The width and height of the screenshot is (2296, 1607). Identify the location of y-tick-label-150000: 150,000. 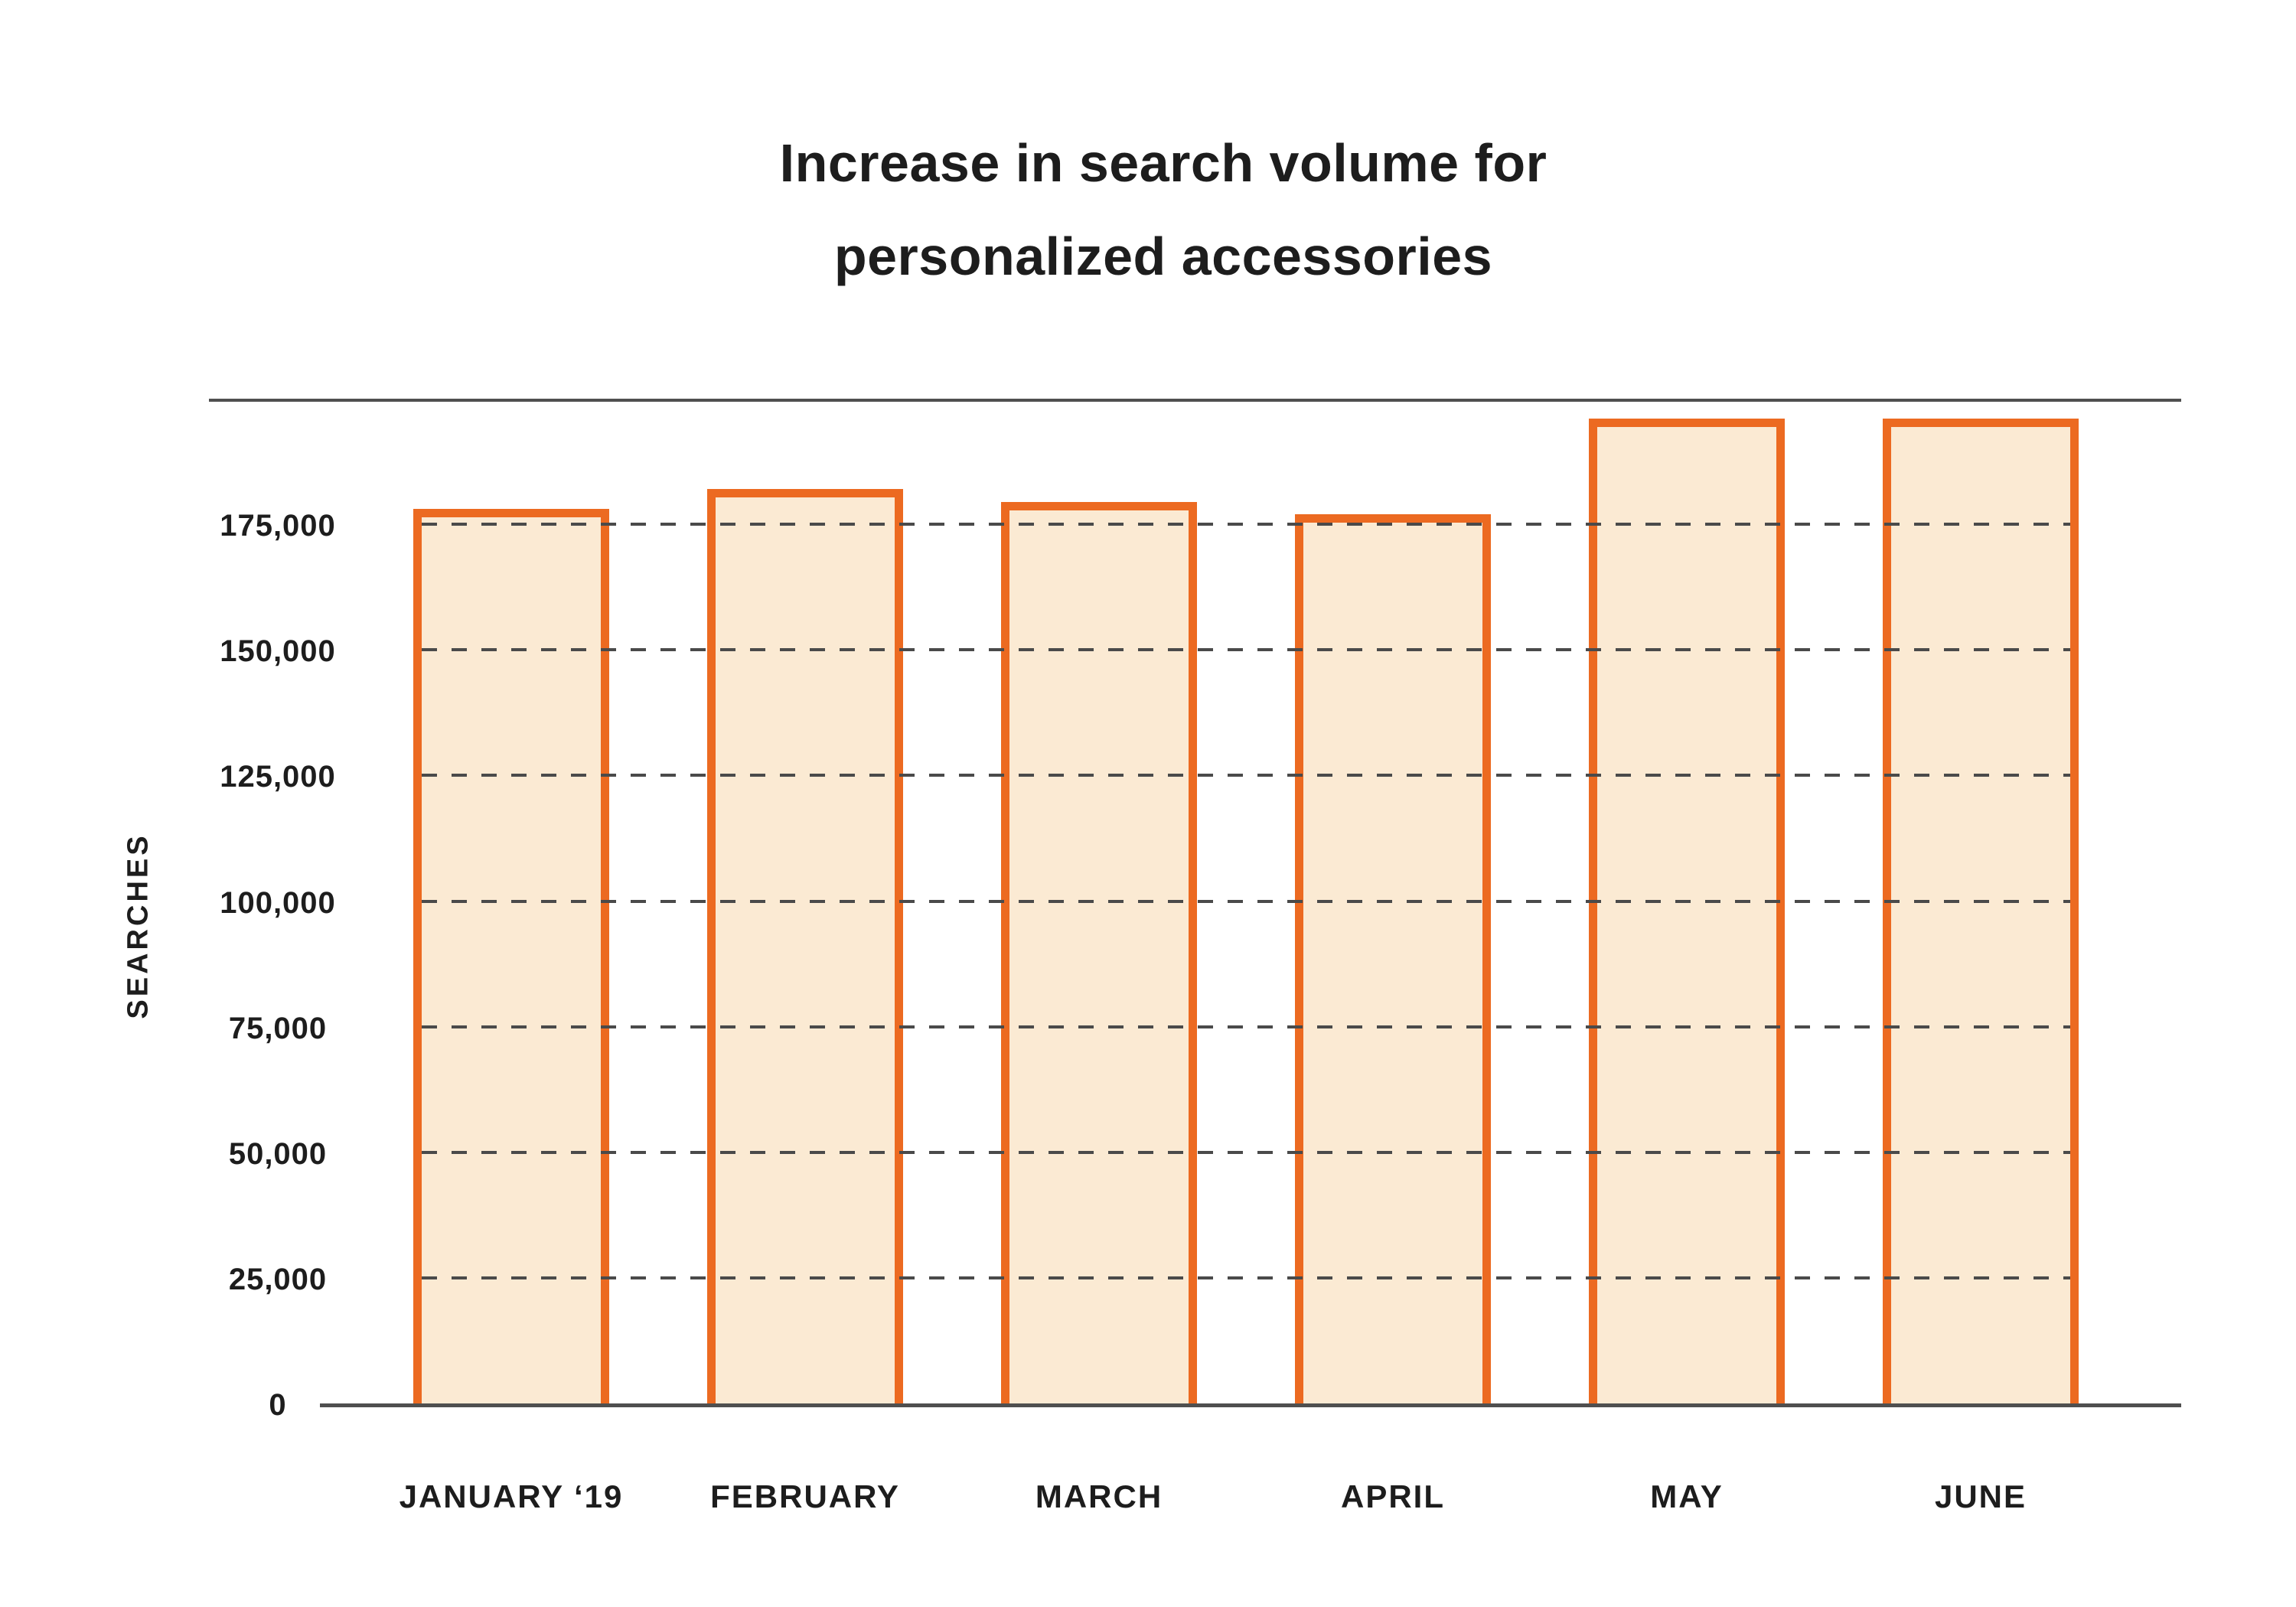
(278, 651).